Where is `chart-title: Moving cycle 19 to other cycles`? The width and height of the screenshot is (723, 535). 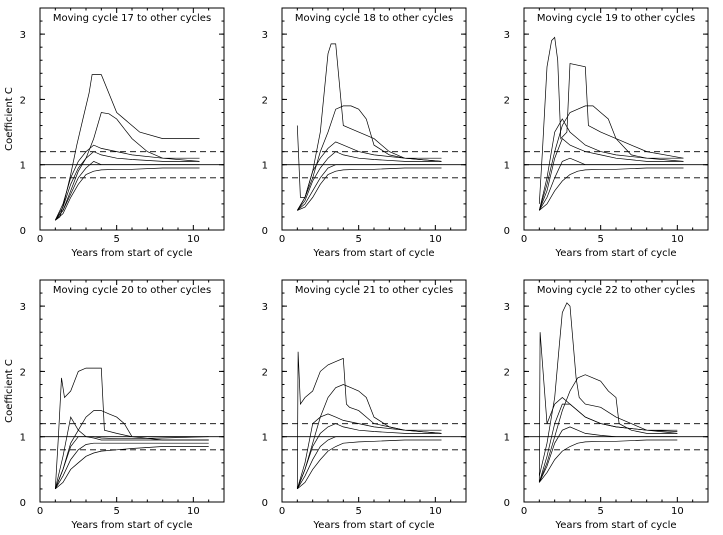
chart-title: Moving cycle 19 to other cycles is located at coordinates (616, 18).